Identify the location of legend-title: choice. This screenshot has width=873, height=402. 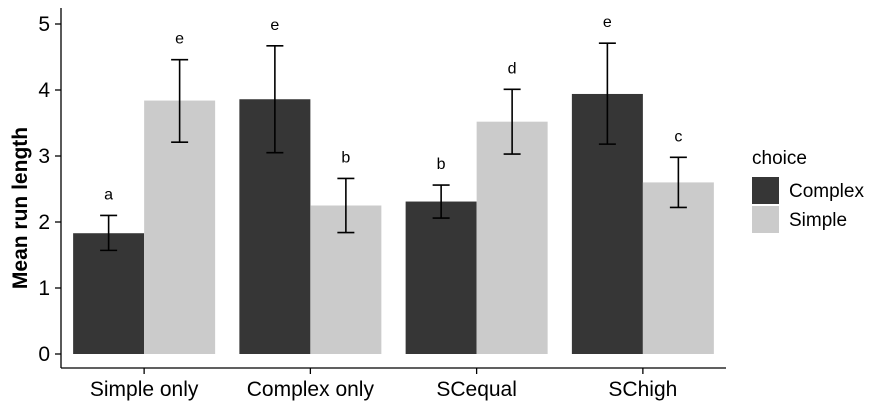
(779, 158).